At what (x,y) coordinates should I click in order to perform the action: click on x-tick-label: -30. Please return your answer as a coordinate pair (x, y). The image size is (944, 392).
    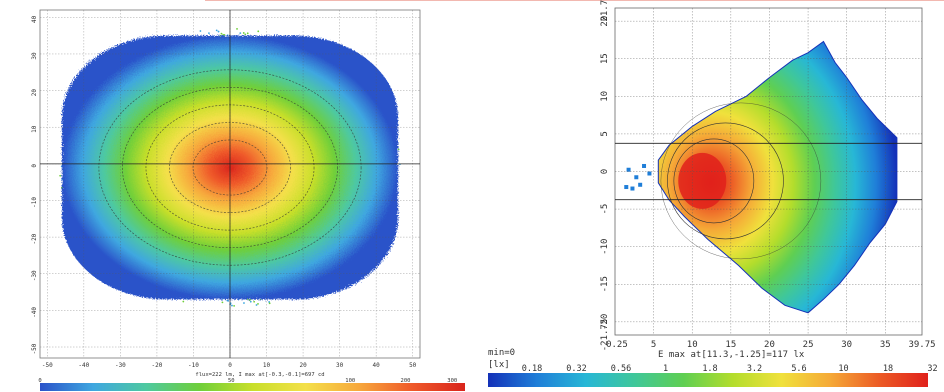
    Looking at the image, I should click on (120, 365).